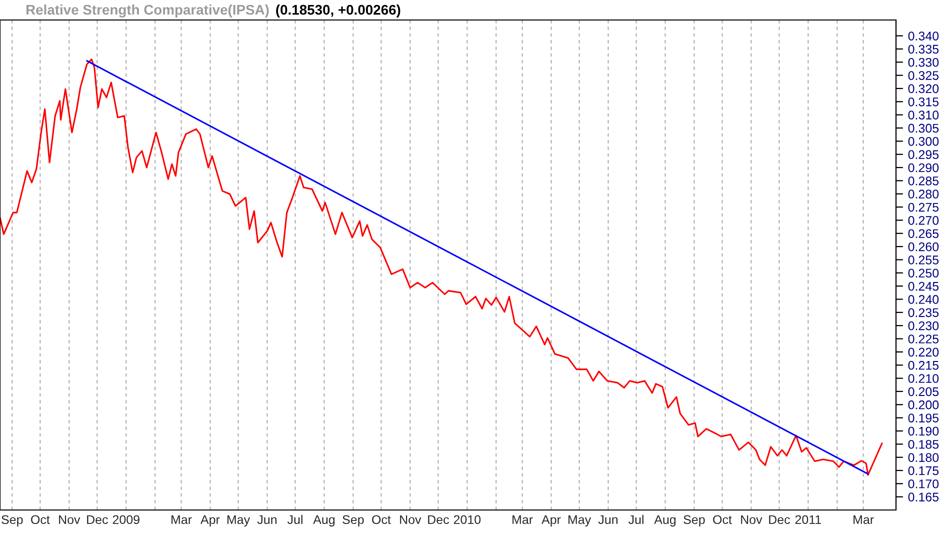  I want to click on y-tick-label: 0.320, so click(923, 89).